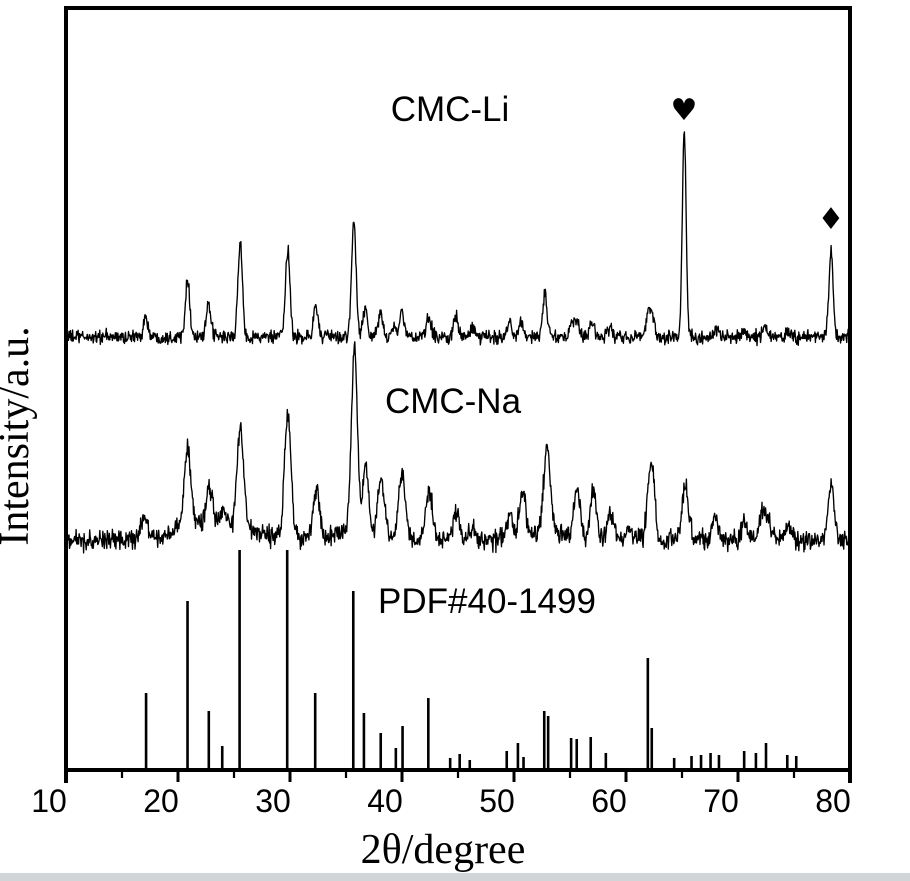 Image resolution: width=910 pixels, height=881 pixels. What do you see at coordinates (385, 801) in the screenshot?
I see `x-tick-label: 40` at bounding box center [385, 801].